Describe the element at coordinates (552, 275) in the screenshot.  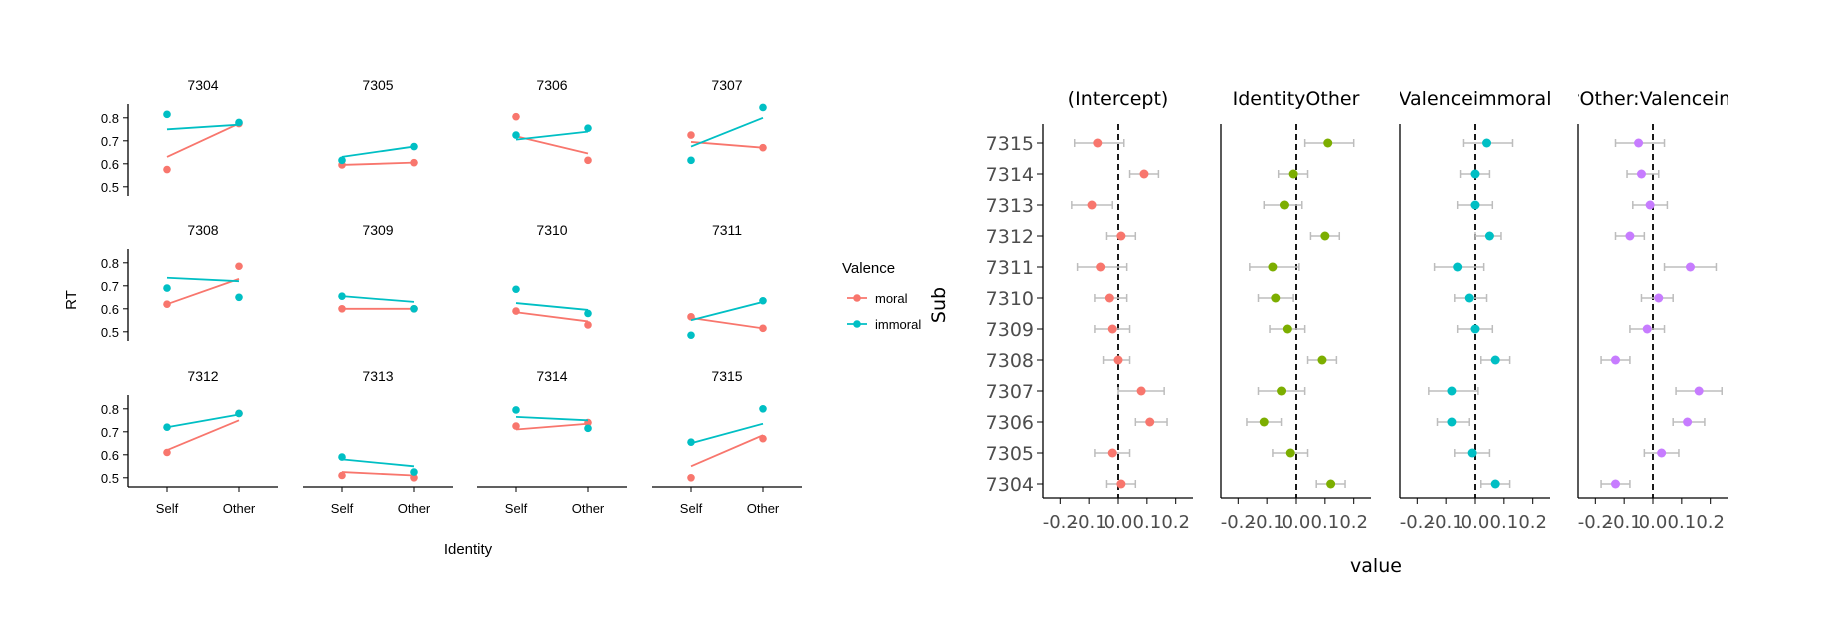
I see `facet-7310: 7310` at that location.